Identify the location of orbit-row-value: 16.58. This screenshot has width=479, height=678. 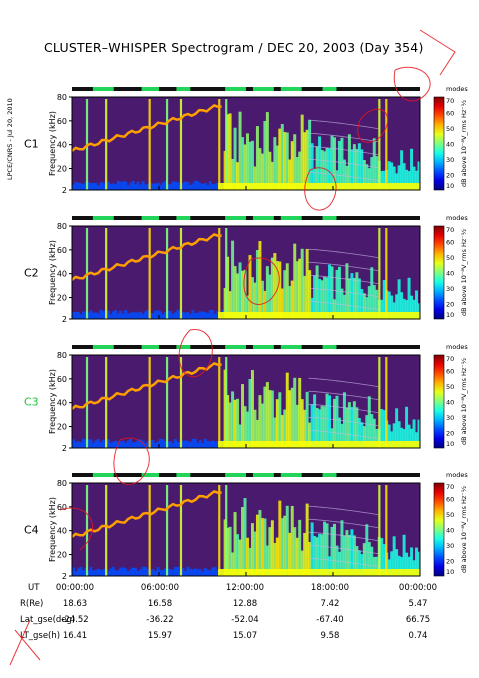
(160, 604).